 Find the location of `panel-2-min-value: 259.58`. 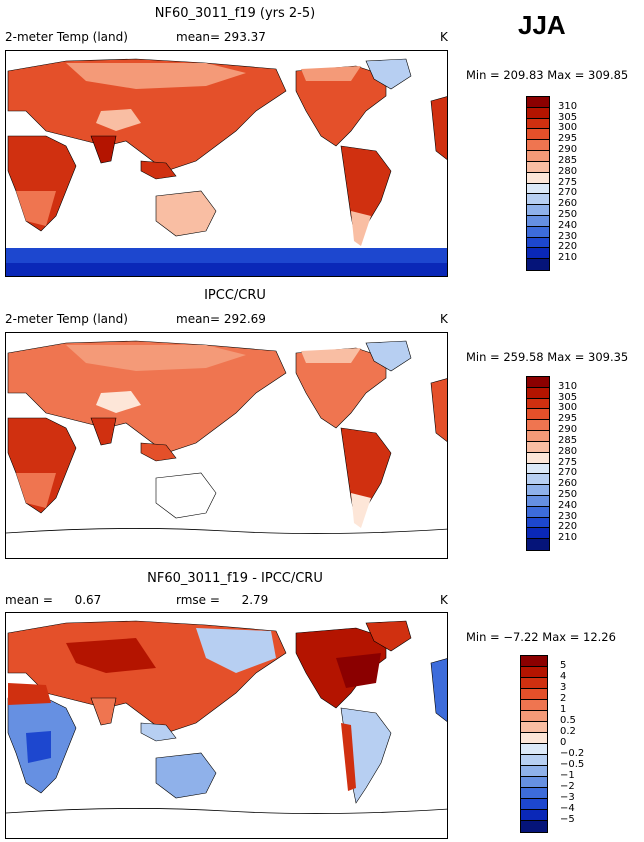

panel-2-min-value: 259.58 is located at coordinates (523, 357).